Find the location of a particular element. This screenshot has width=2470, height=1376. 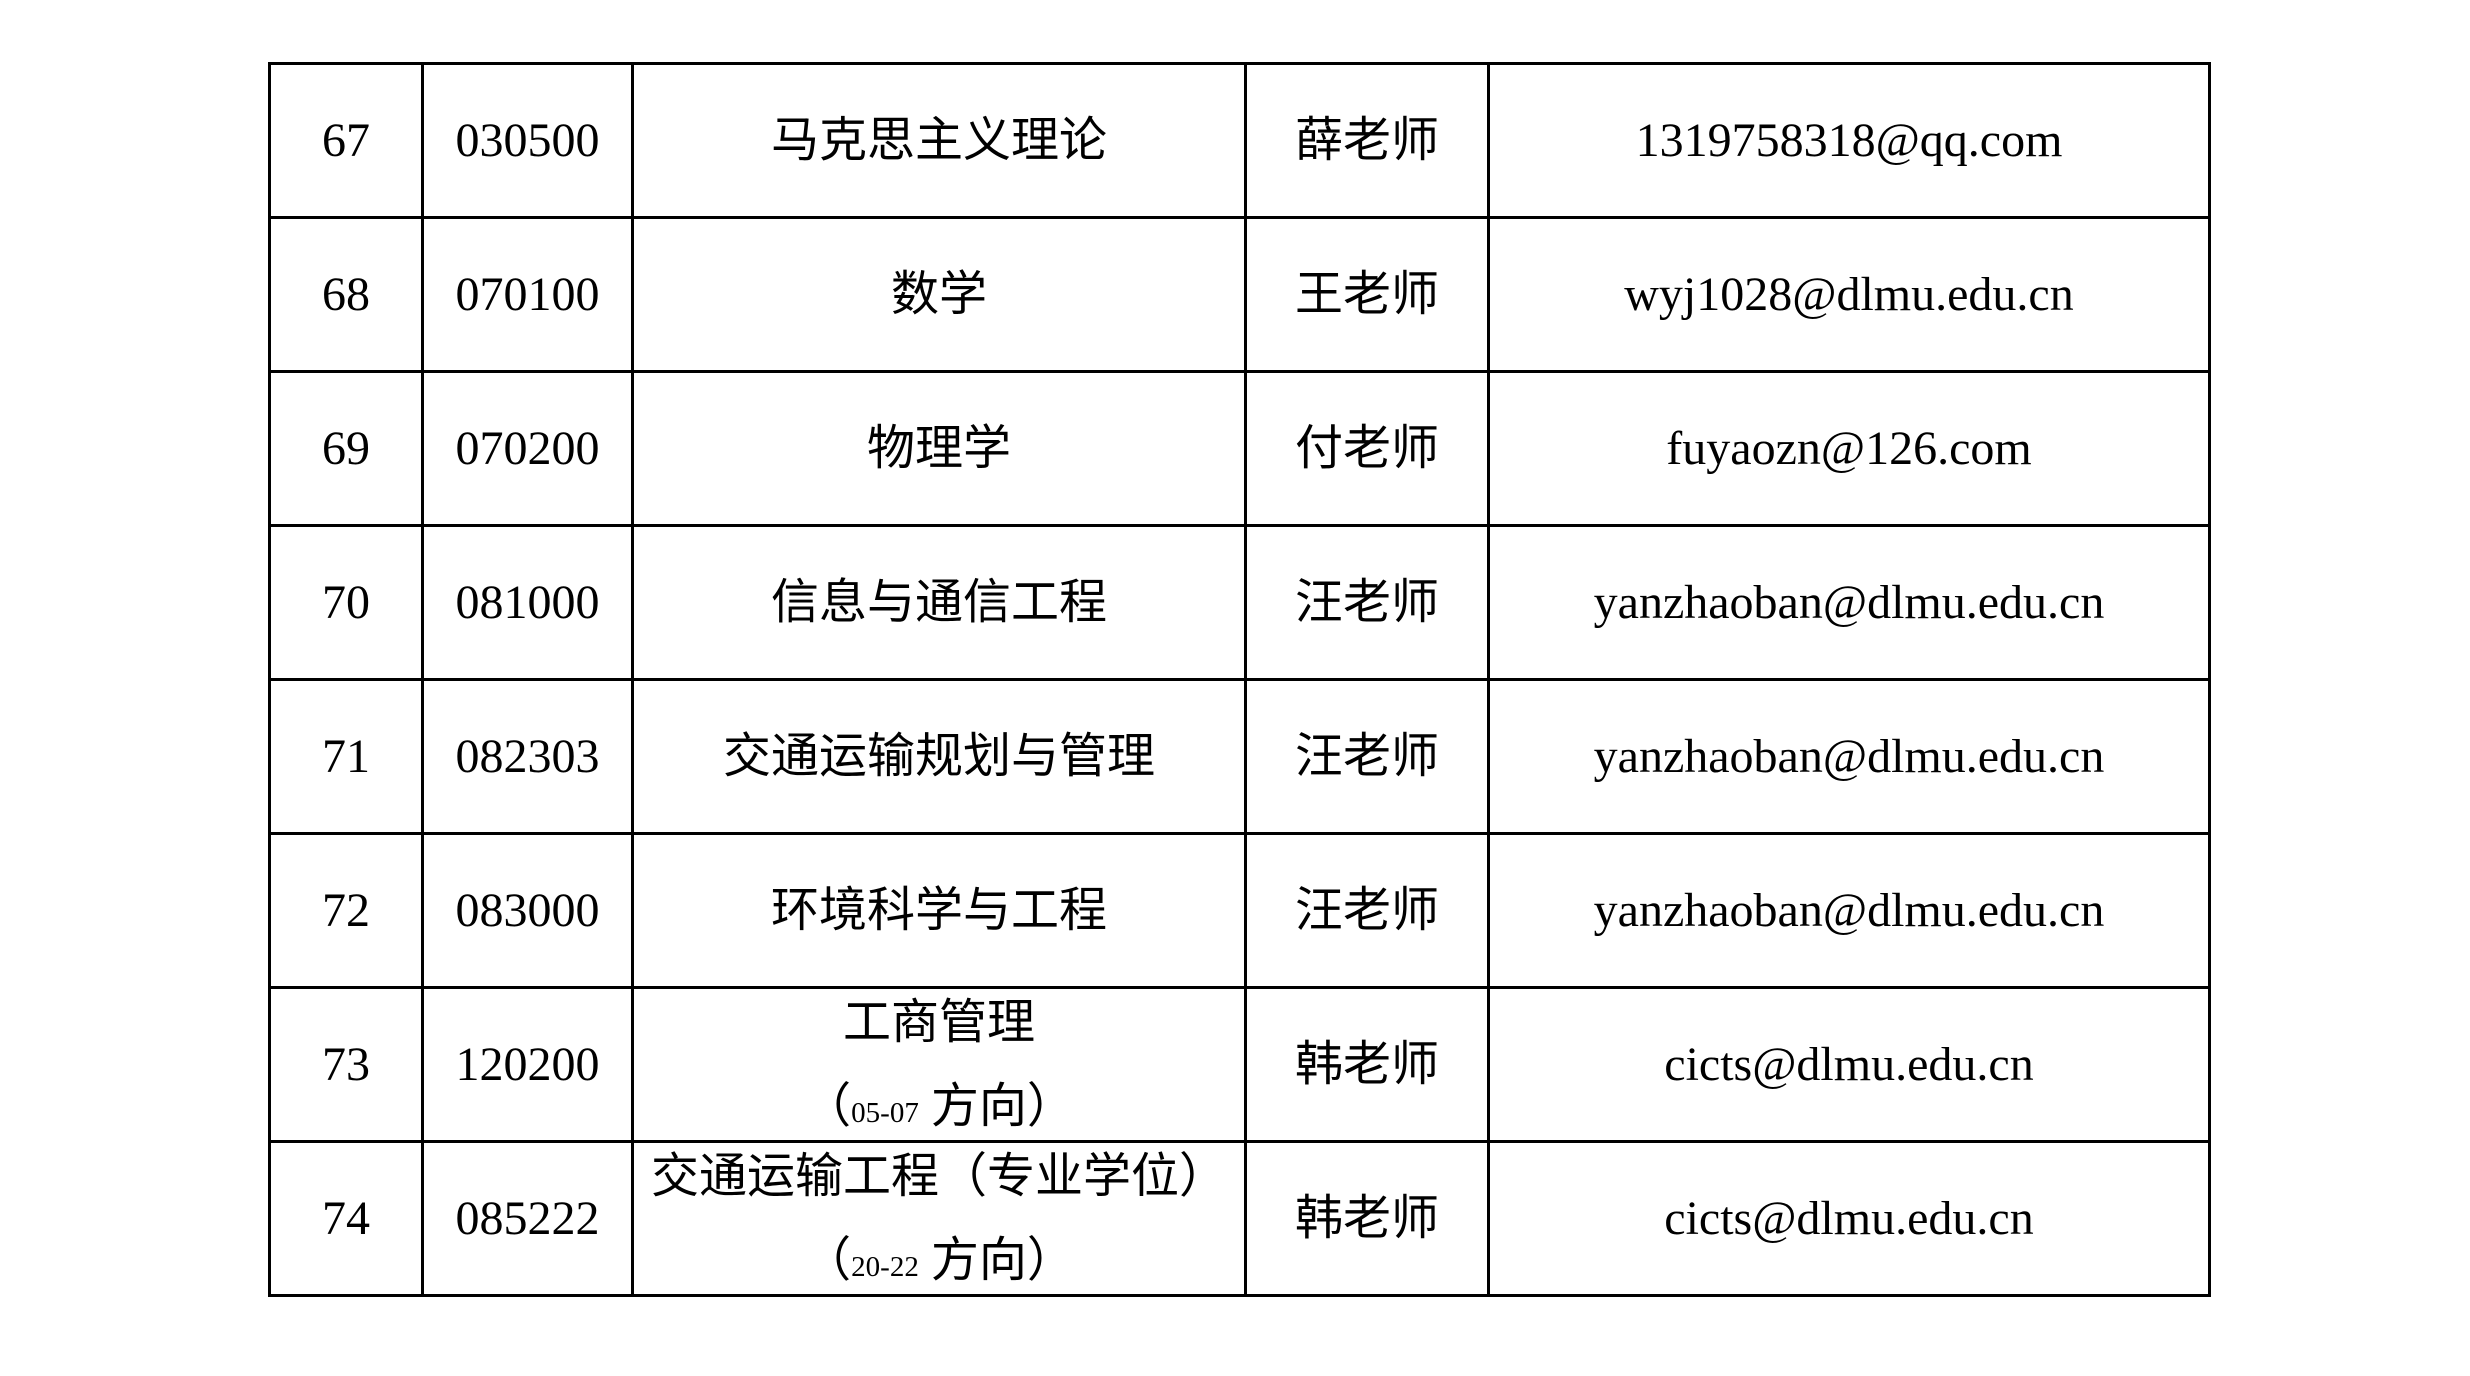

major-cell: 信息与通信工程 is located at coordinates (939, 602).